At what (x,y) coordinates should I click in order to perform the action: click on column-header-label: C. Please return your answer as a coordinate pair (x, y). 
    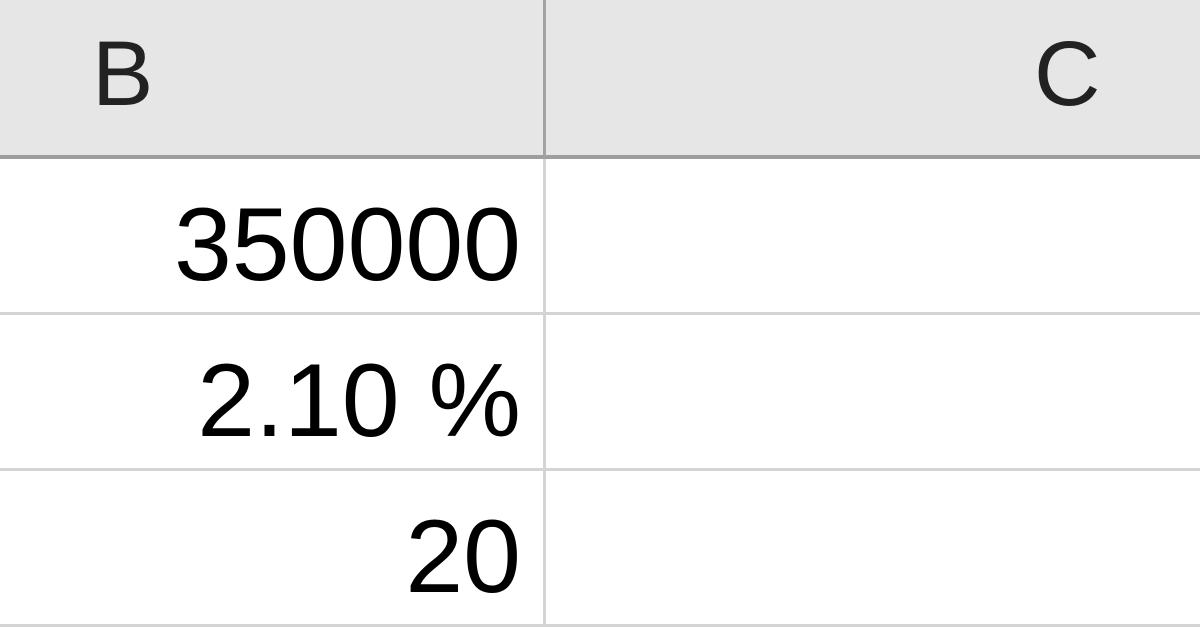
    Looking at the image, I should click on (1067, 74).